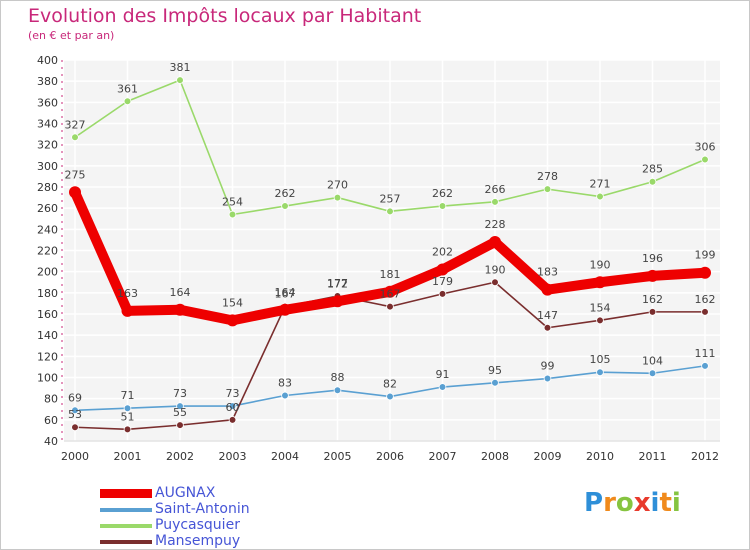  Describe the element at coordinates (495, 224) in the screenshot. I see `data-label: 228` at that location.